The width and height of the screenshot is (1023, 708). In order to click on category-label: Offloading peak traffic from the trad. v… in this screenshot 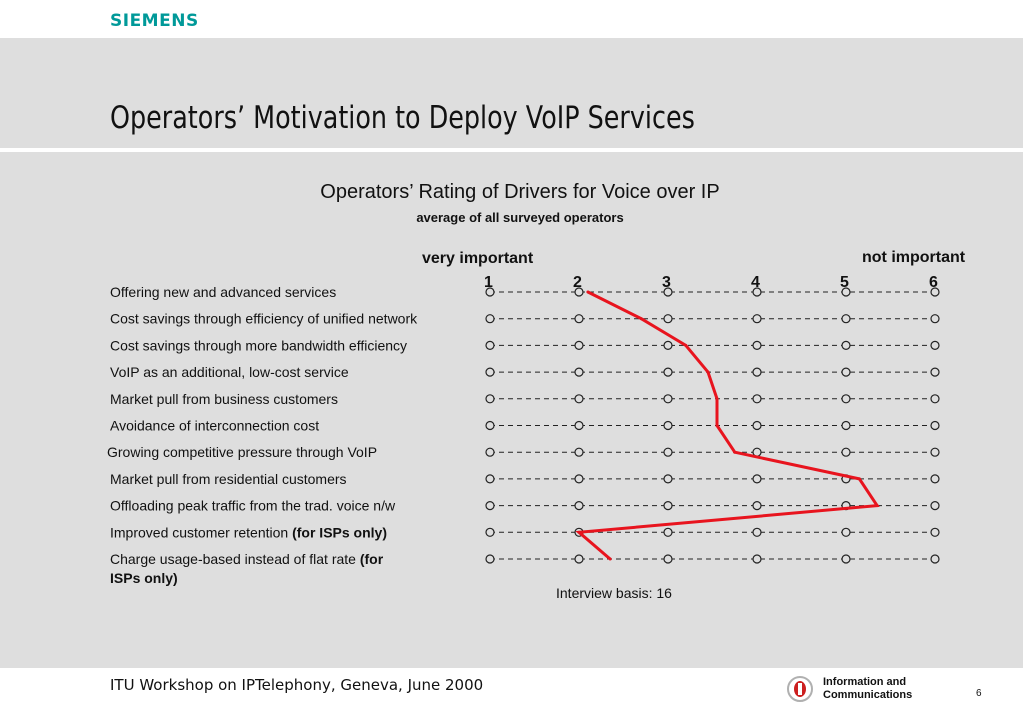, I will do `click(253, 506)`.